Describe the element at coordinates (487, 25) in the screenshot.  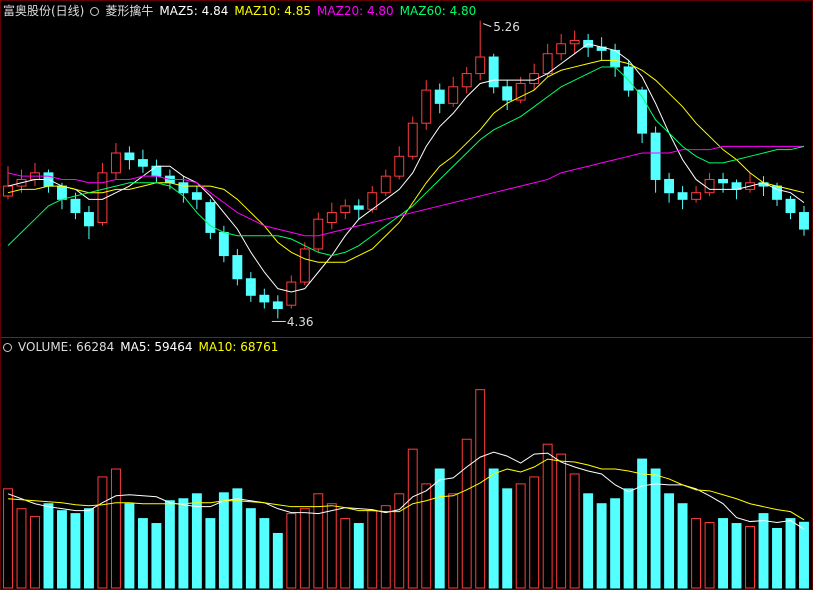
I see `annot-arrow` at that location.